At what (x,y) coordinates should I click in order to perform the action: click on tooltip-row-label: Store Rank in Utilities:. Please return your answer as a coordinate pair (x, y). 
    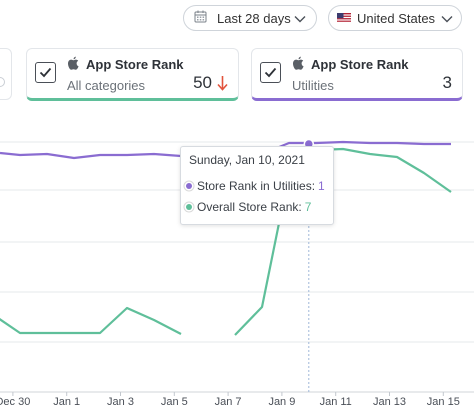
    Looking at the image, I should click on (256, 186).